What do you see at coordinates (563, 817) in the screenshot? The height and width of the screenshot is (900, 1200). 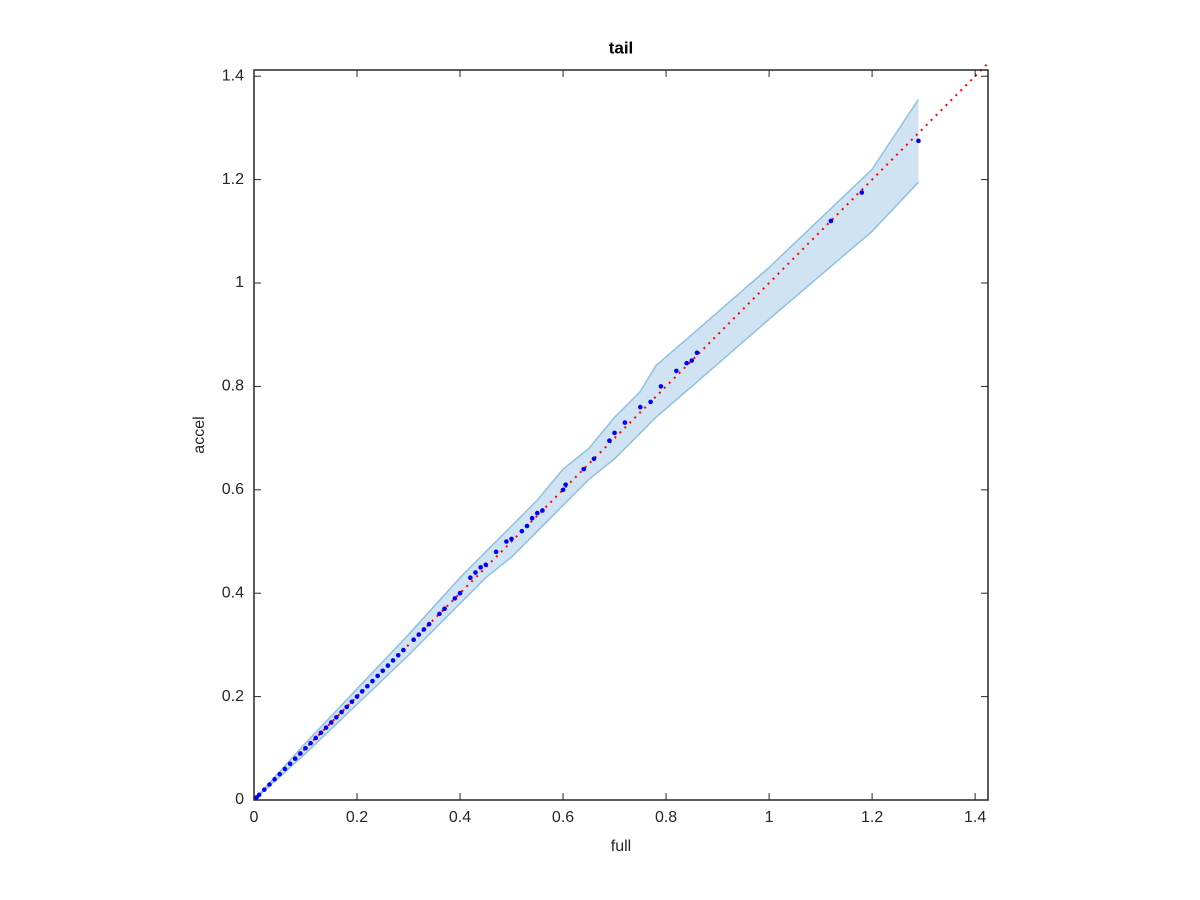 I see `x-tick-label: 0.6` at bounding box center [563, 817].